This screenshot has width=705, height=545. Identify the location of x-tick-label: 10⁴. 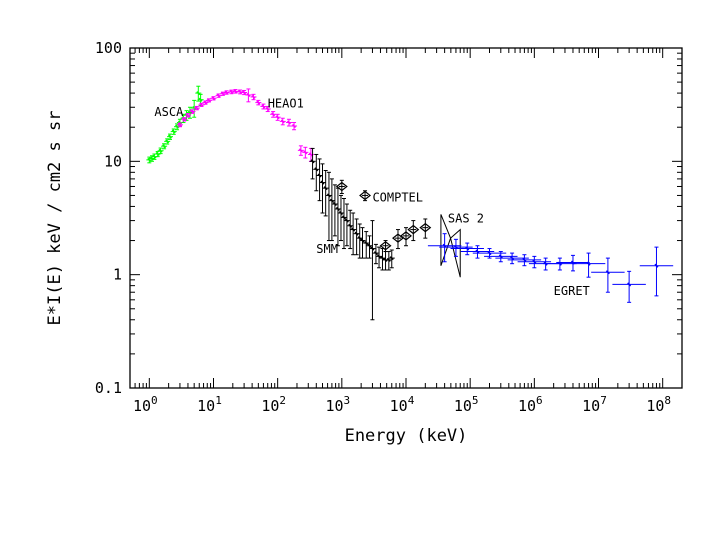
(402, 404).